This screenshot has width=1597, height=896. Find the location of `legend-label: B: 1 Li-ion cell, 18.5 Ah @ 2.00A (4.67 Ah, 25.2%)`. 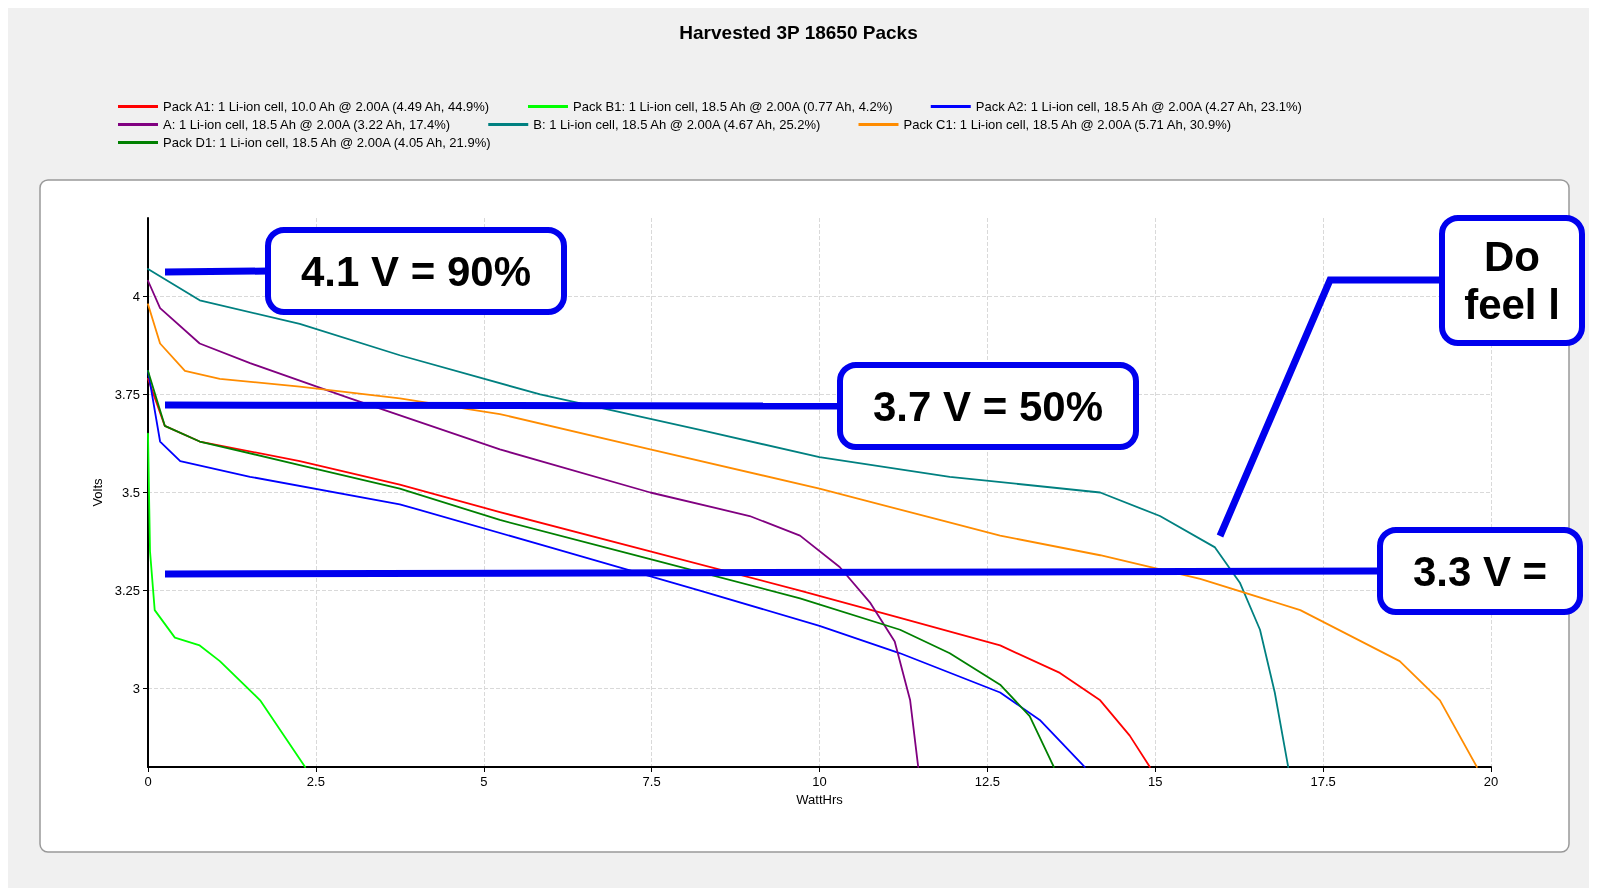

legend-label: B: 1 Li-ion cell, 18.5 Ah @ 2.00A (4.67 Ah, 25.2%) is located at coordinates (677, 124).